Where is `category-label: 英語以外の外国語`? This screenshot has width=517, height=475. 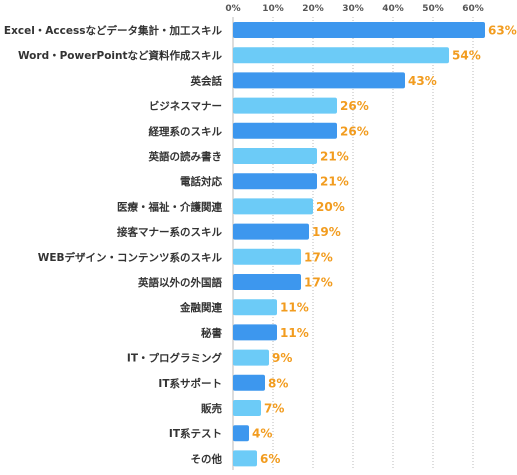
category-label: 英語以外の外国語 is located at coordinates (179, 282).